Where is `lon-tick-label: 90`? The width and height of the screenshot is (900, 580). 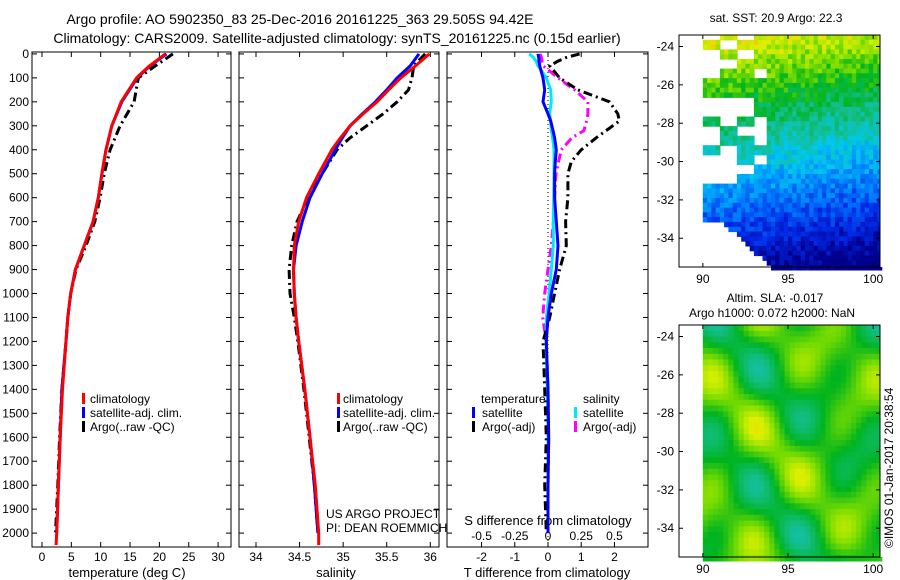
lon-tick-label: 90 is located at coordinates (703, 569).